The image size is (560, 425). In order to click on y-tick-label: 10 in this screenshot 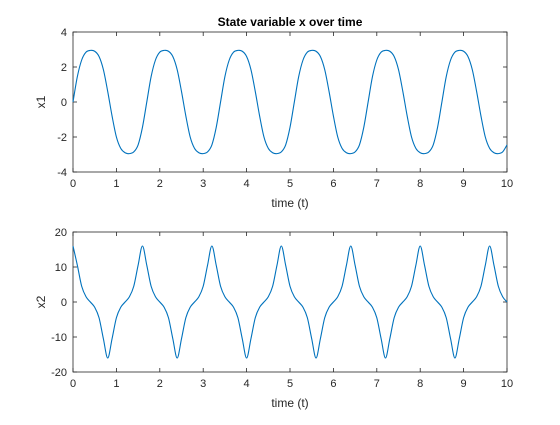, I will do `click(61, 268)`.